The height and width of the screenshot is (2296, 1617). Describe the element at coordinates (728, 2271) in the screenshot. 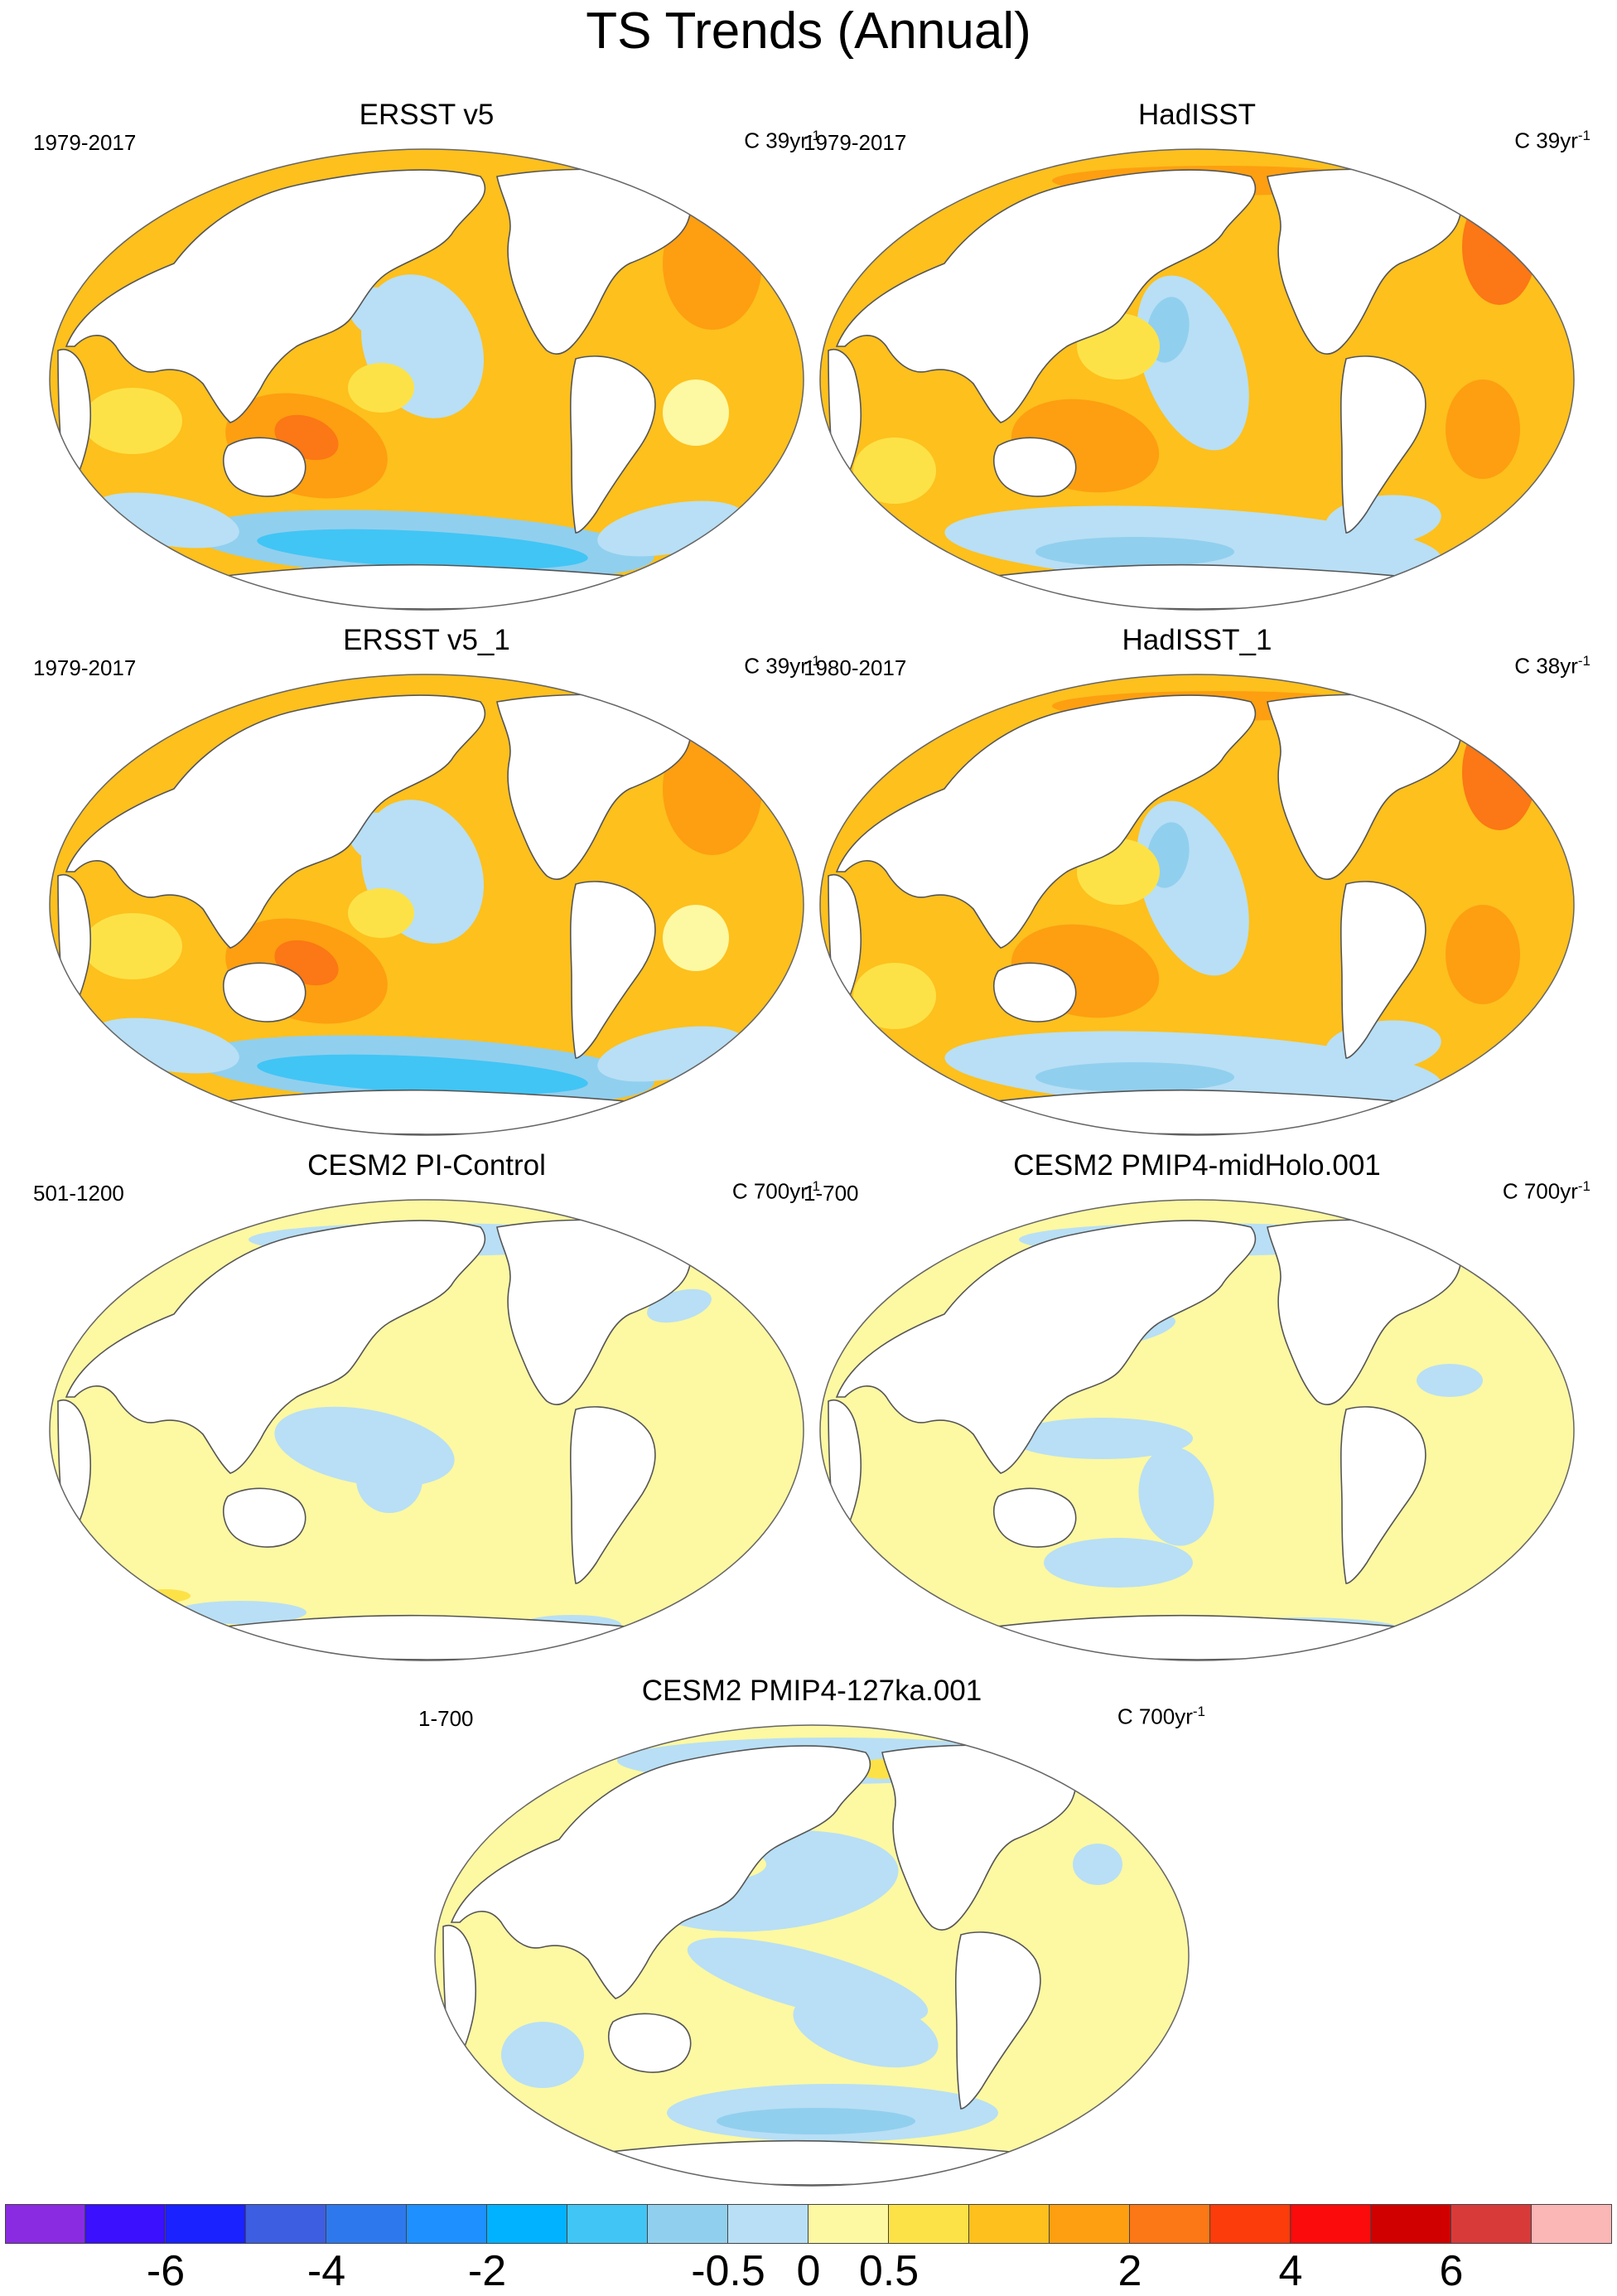

I see `colorbar-tick-label: -0.5` at that location.